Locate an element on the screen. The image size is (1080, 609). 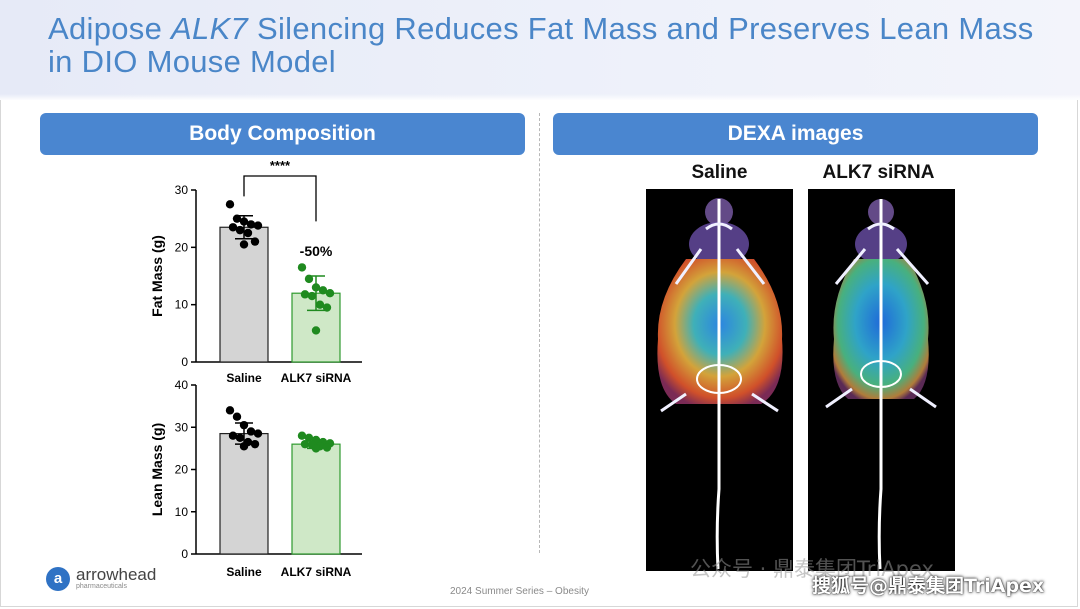
dexa-images-header: DEXA images is located at coordinates (795, 134).